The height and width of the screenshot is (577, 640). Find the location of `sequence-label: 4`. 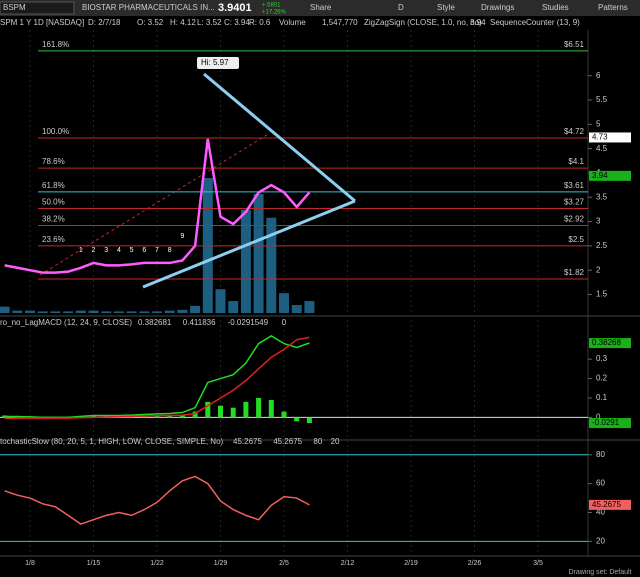

sequence-label: 4 is located at coordinates (119, 250).